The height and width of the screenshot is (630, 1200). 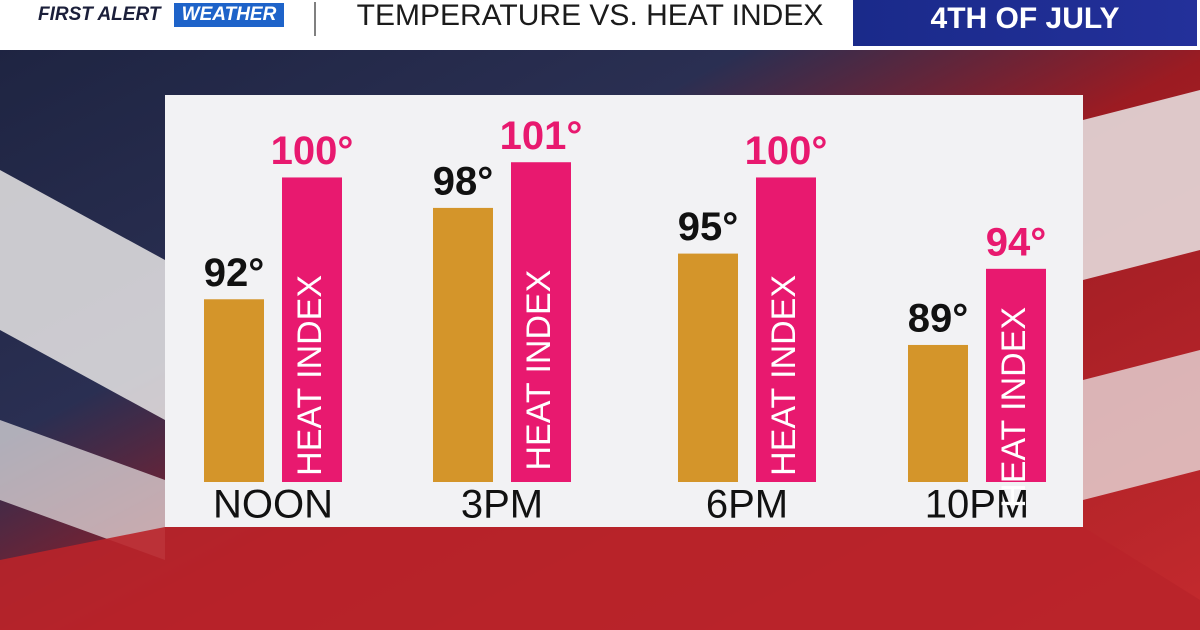 I want to click on badge-text: 4TH OF JULY, so click(x=1025, y=18).